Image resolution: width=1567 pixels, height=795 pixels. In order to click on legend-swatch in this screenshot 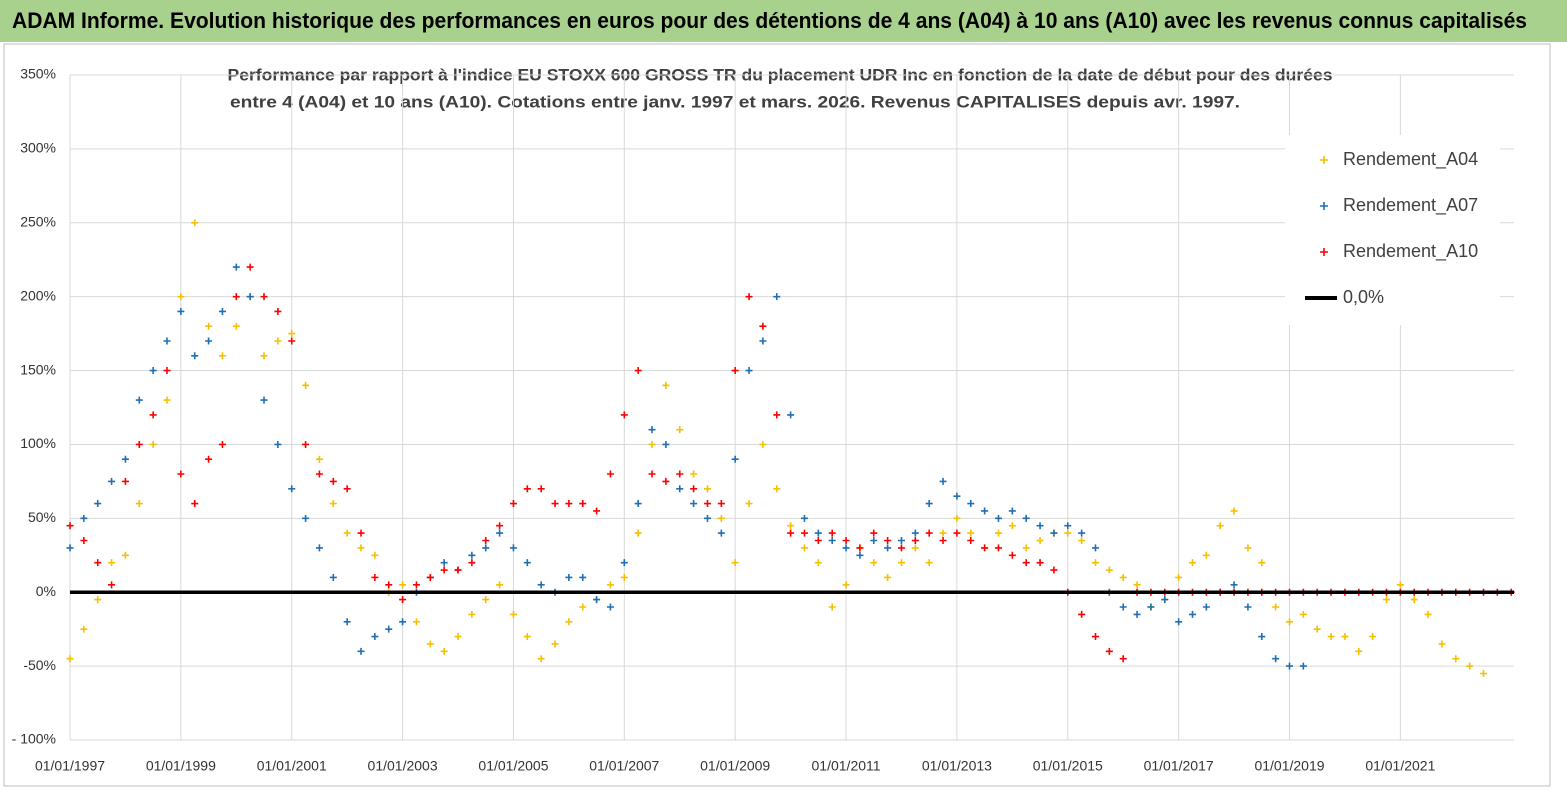, I will do `click(1324, 206)`.